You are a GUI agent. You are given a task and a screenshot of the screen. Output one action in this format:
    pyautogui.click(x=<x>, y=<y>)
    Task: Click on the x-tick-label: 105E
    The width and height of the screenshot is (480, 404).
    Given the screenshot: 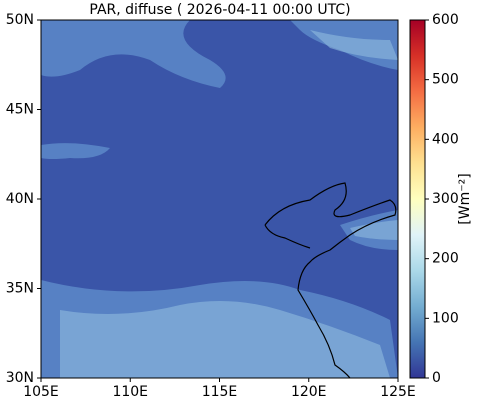 What is the action you would take?
    pyautogui.click(x=41, y=392)
    